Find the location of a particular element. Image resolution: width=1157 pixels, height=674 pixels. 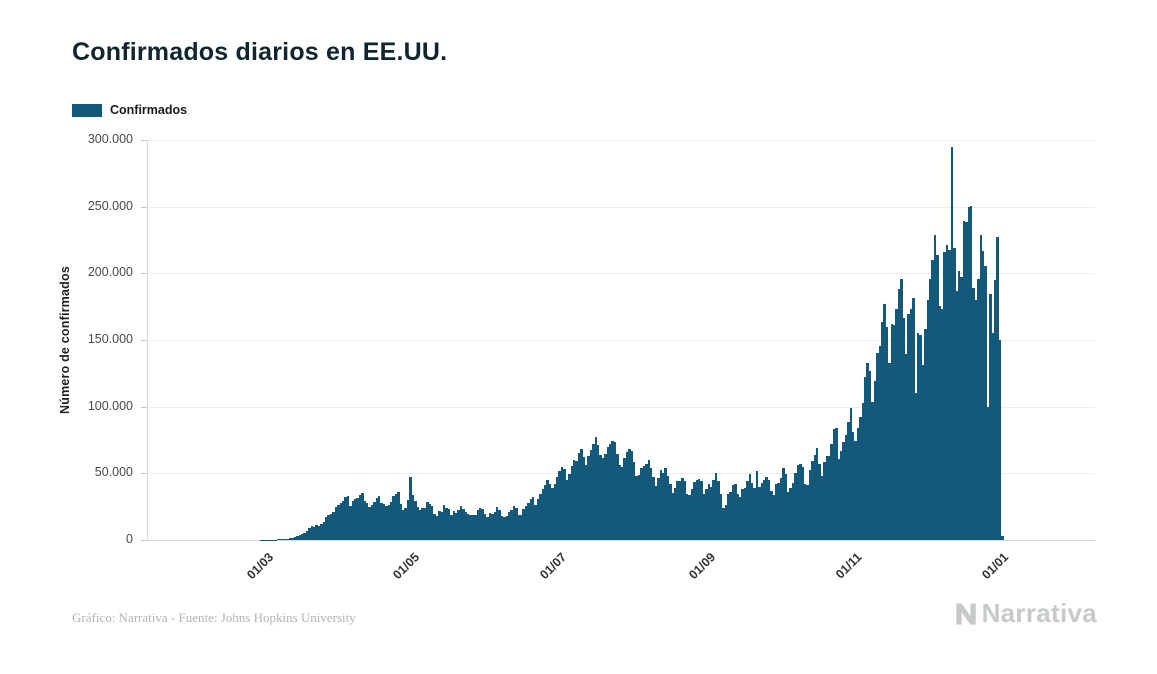

x-axis-labels: 01/03 01/05 01/07 01/09 01/11 01/01 is located at coordinates (579, 570).